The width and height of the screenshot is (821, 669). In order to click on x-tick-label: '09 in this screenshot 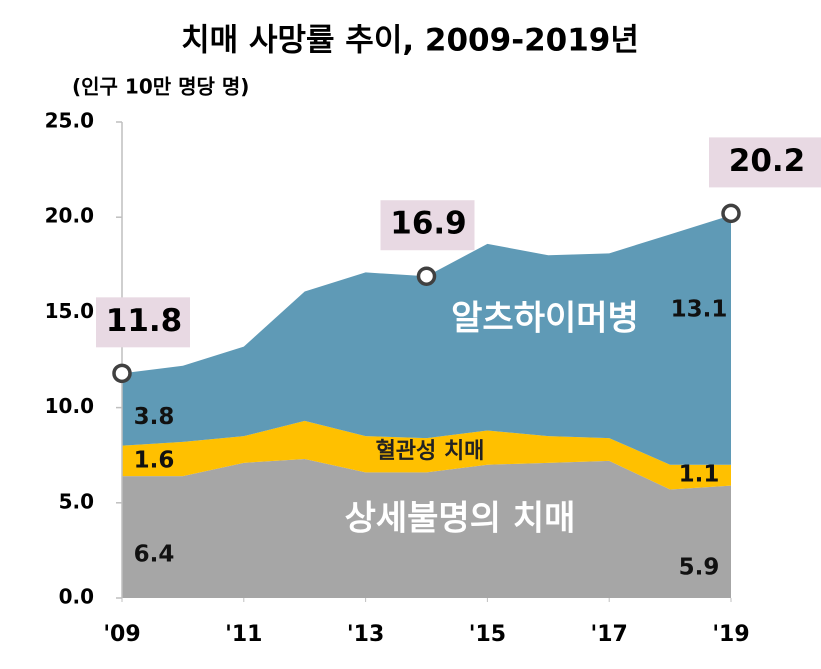, I will do `click(121, 634)`.